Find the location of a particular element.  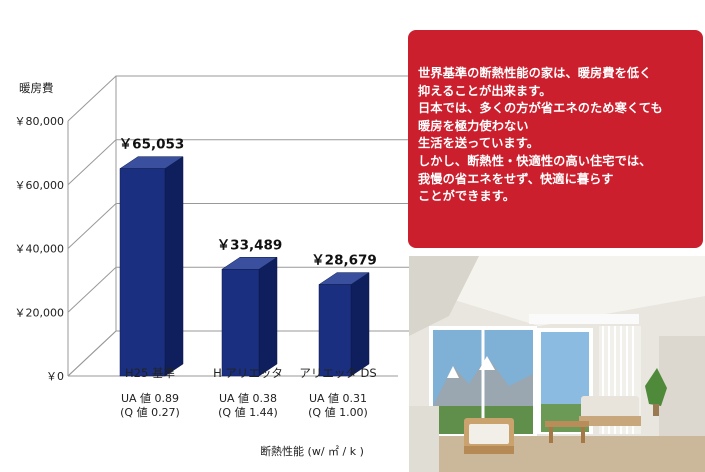

y-tick-label: ￥60,000 is located at coordinates (40, 185).